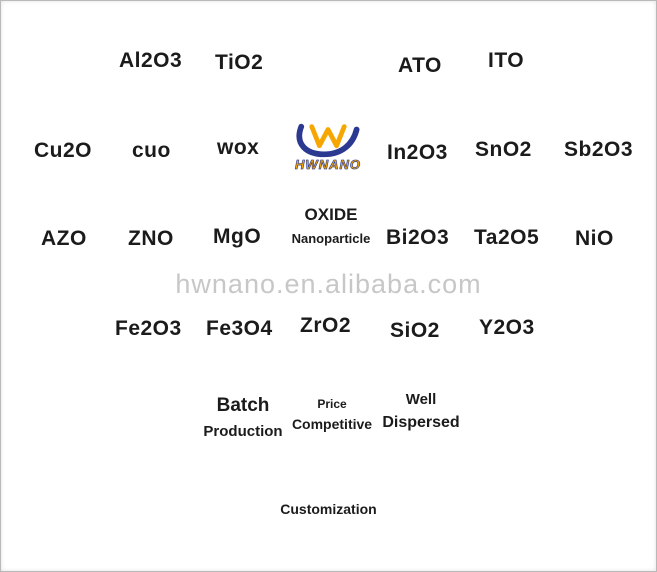  Describe the element at coordinates (506, 60) in the screenshot. I see `formula-ito: ITO` at that location.